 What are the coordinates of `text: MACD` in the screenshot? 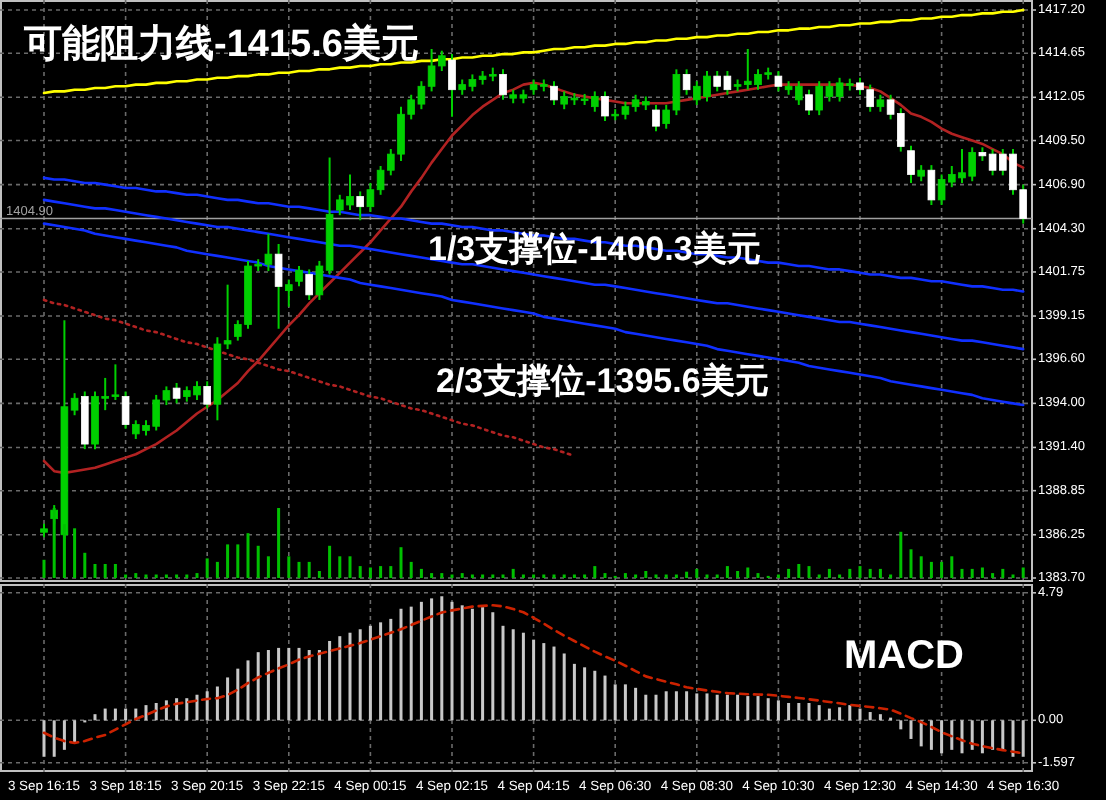 It's located at (904, 656).